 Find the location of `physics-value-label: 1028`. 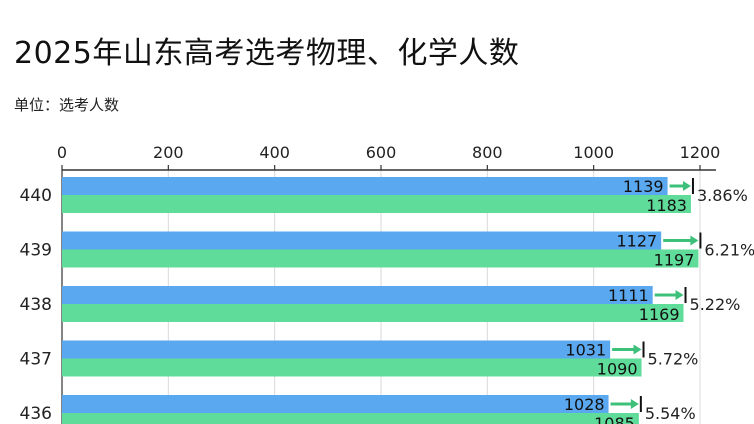

physics-value-label: 1028 is located at coordinates (584, 404).